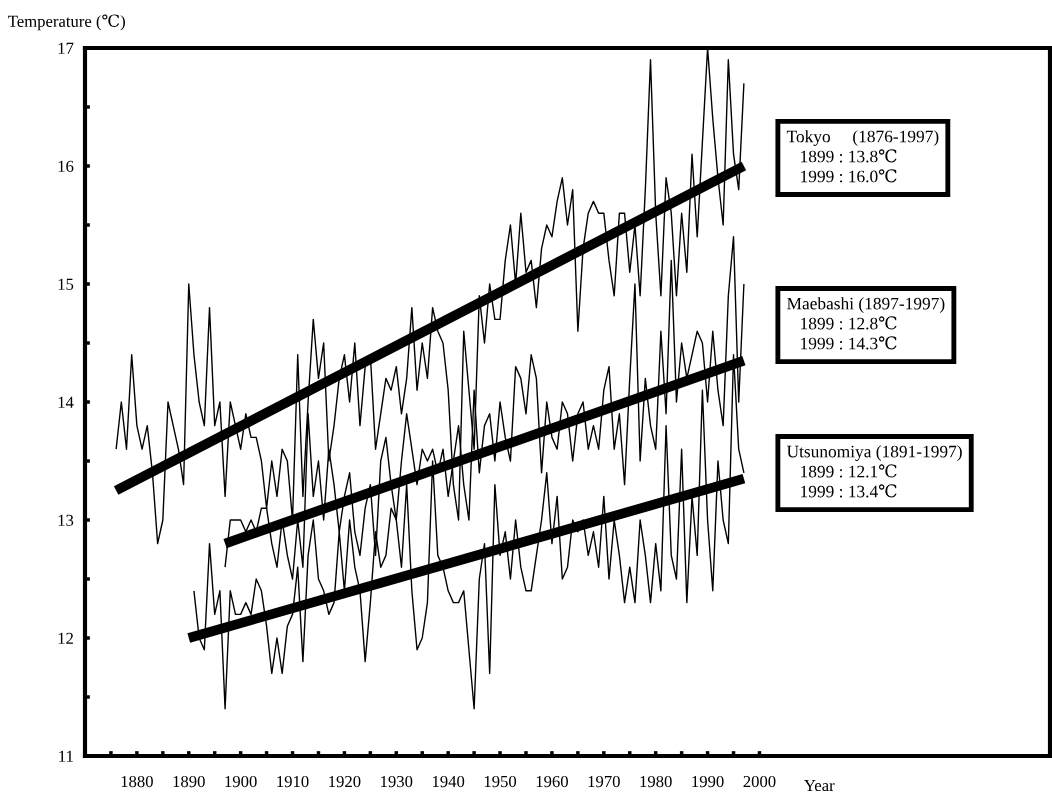  Describe the element at coordinates (819, 786) in the screenshot. I see `x-axis-title: Year` at that location.